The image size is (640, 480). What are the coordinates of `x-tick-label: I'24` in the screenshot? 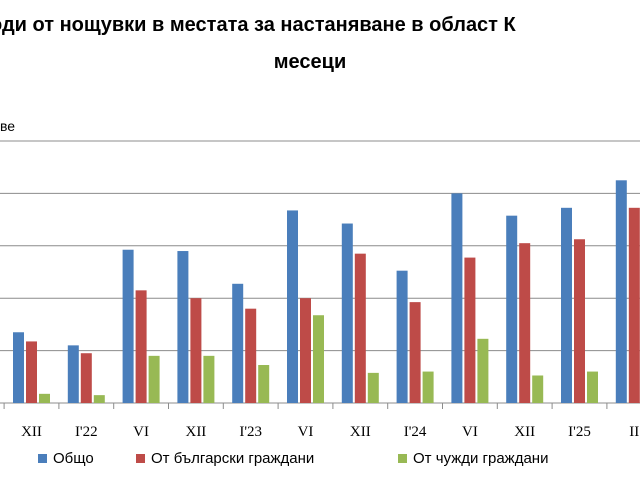 It's located at (415, 432).